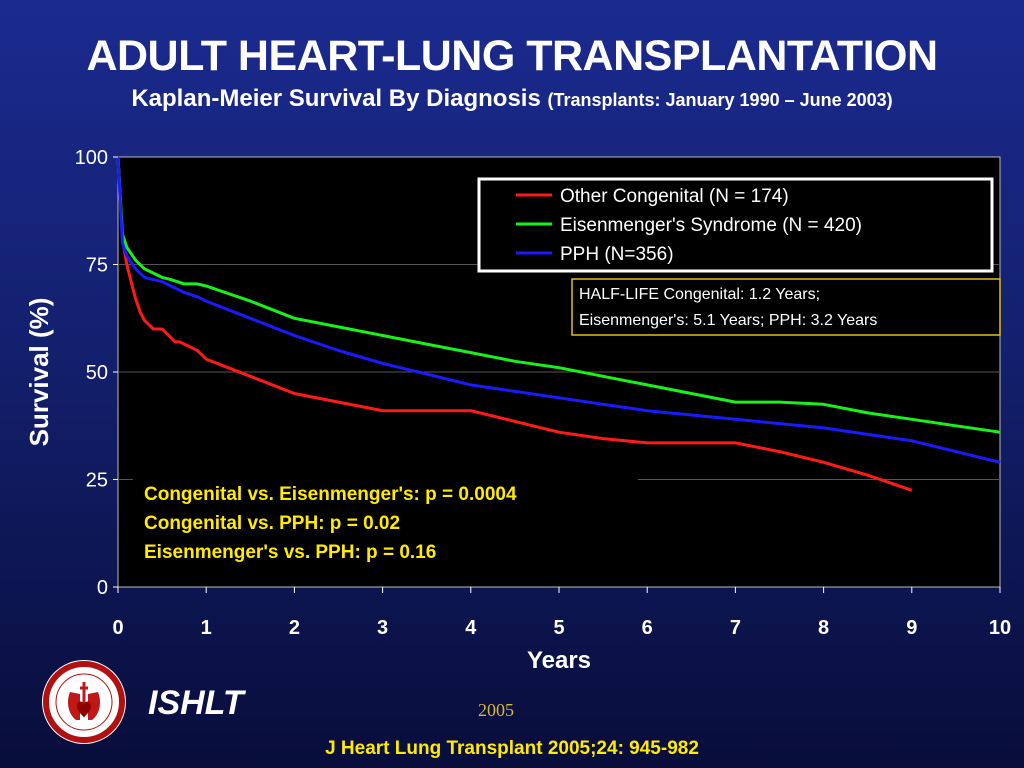 This screenshot has width=1024, height=768. What do you see at coordinates (558, 628) in the screenshot?
I see `x-tick-label: 5` at bounding box center [558, 628].